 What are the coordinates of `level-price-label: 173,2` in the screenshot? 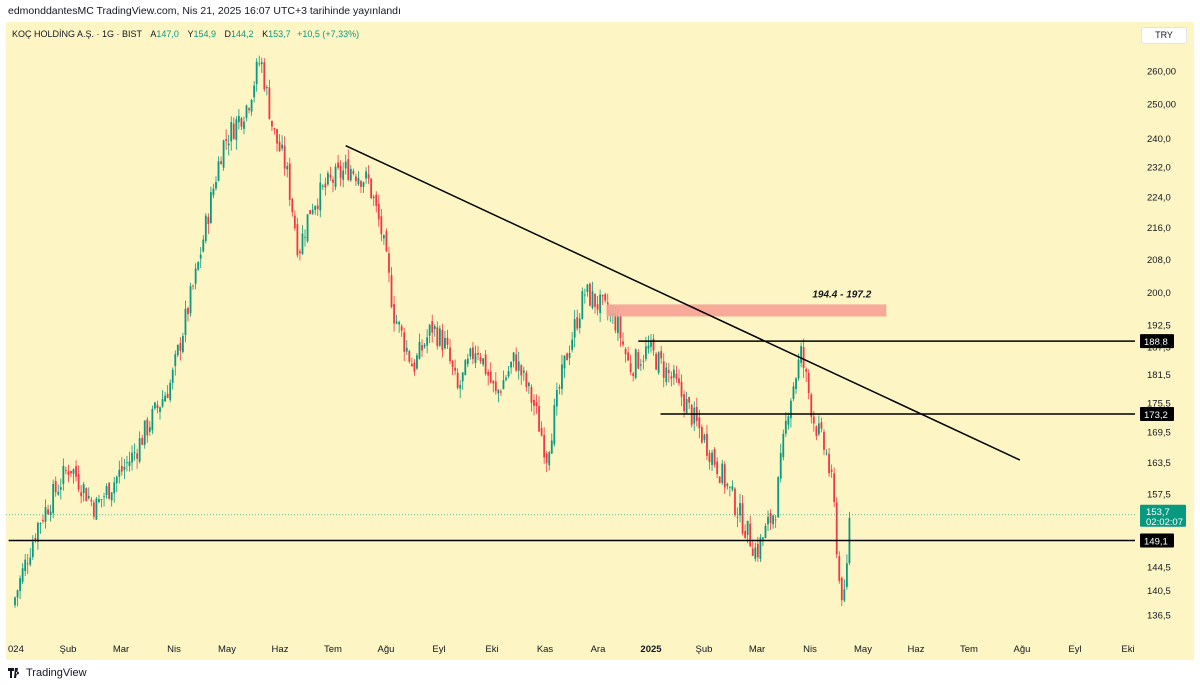 It's located at (1156, 415).